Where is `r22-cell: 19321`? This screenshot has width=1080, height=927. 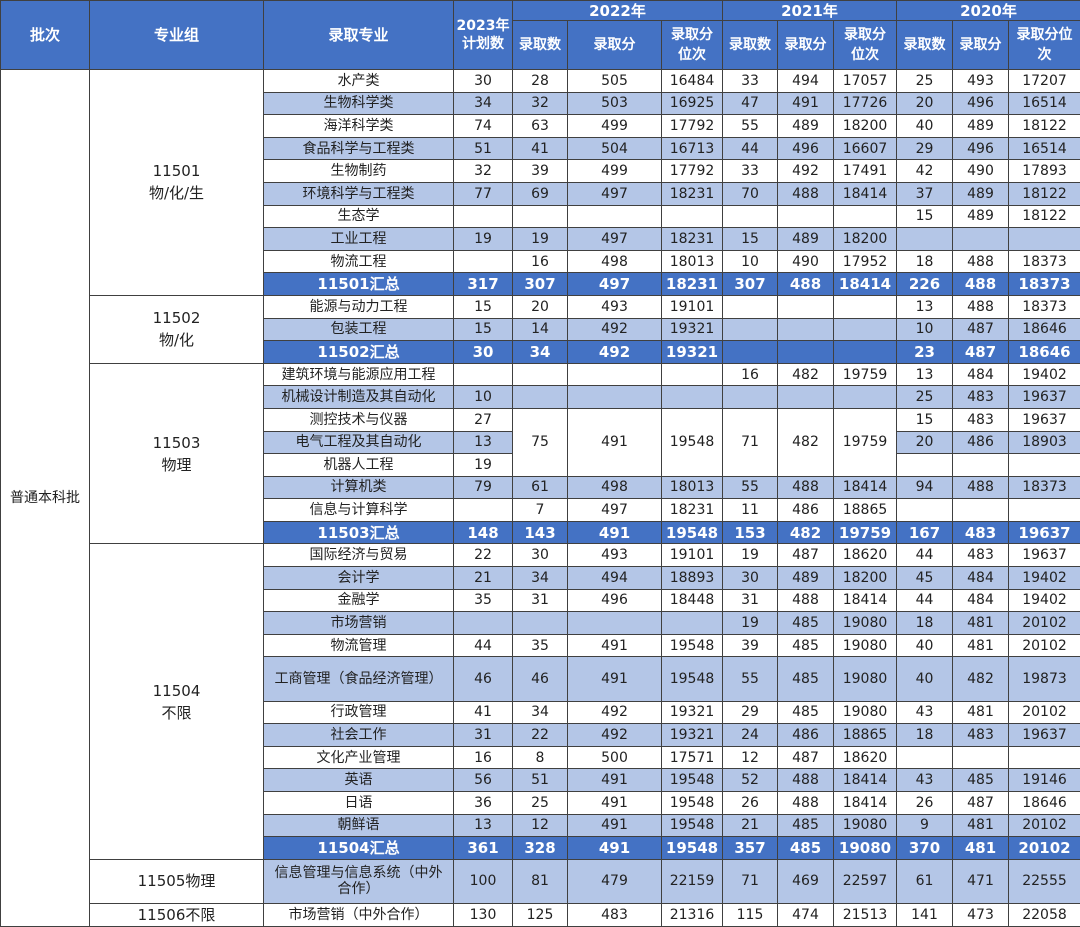 r22-cell: 19321 is located at coordinates (692, 329).